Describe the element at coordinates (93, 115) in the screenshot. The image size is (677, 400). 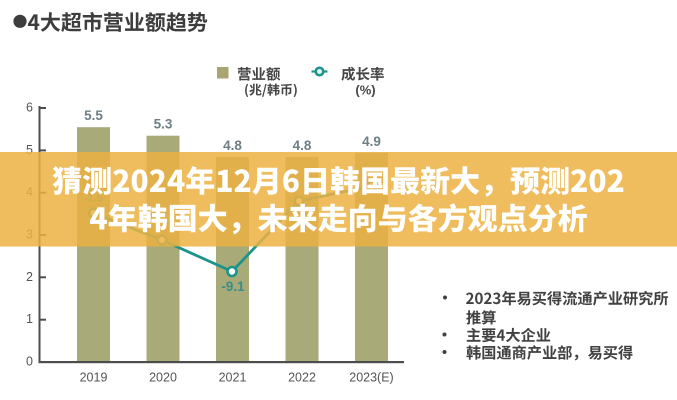
I see `svg-text: 5.5` at that location.